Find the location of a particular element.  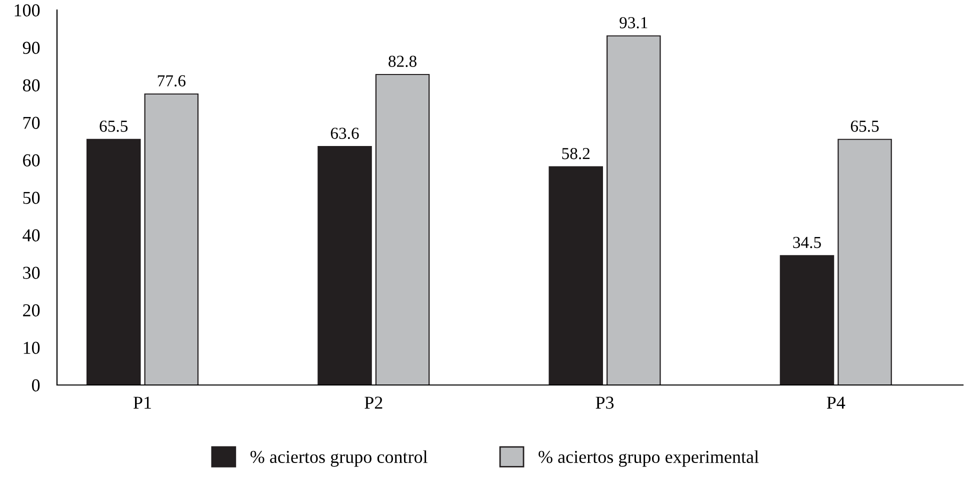

data-label: 82.8 is located at coordinates (402, 62).